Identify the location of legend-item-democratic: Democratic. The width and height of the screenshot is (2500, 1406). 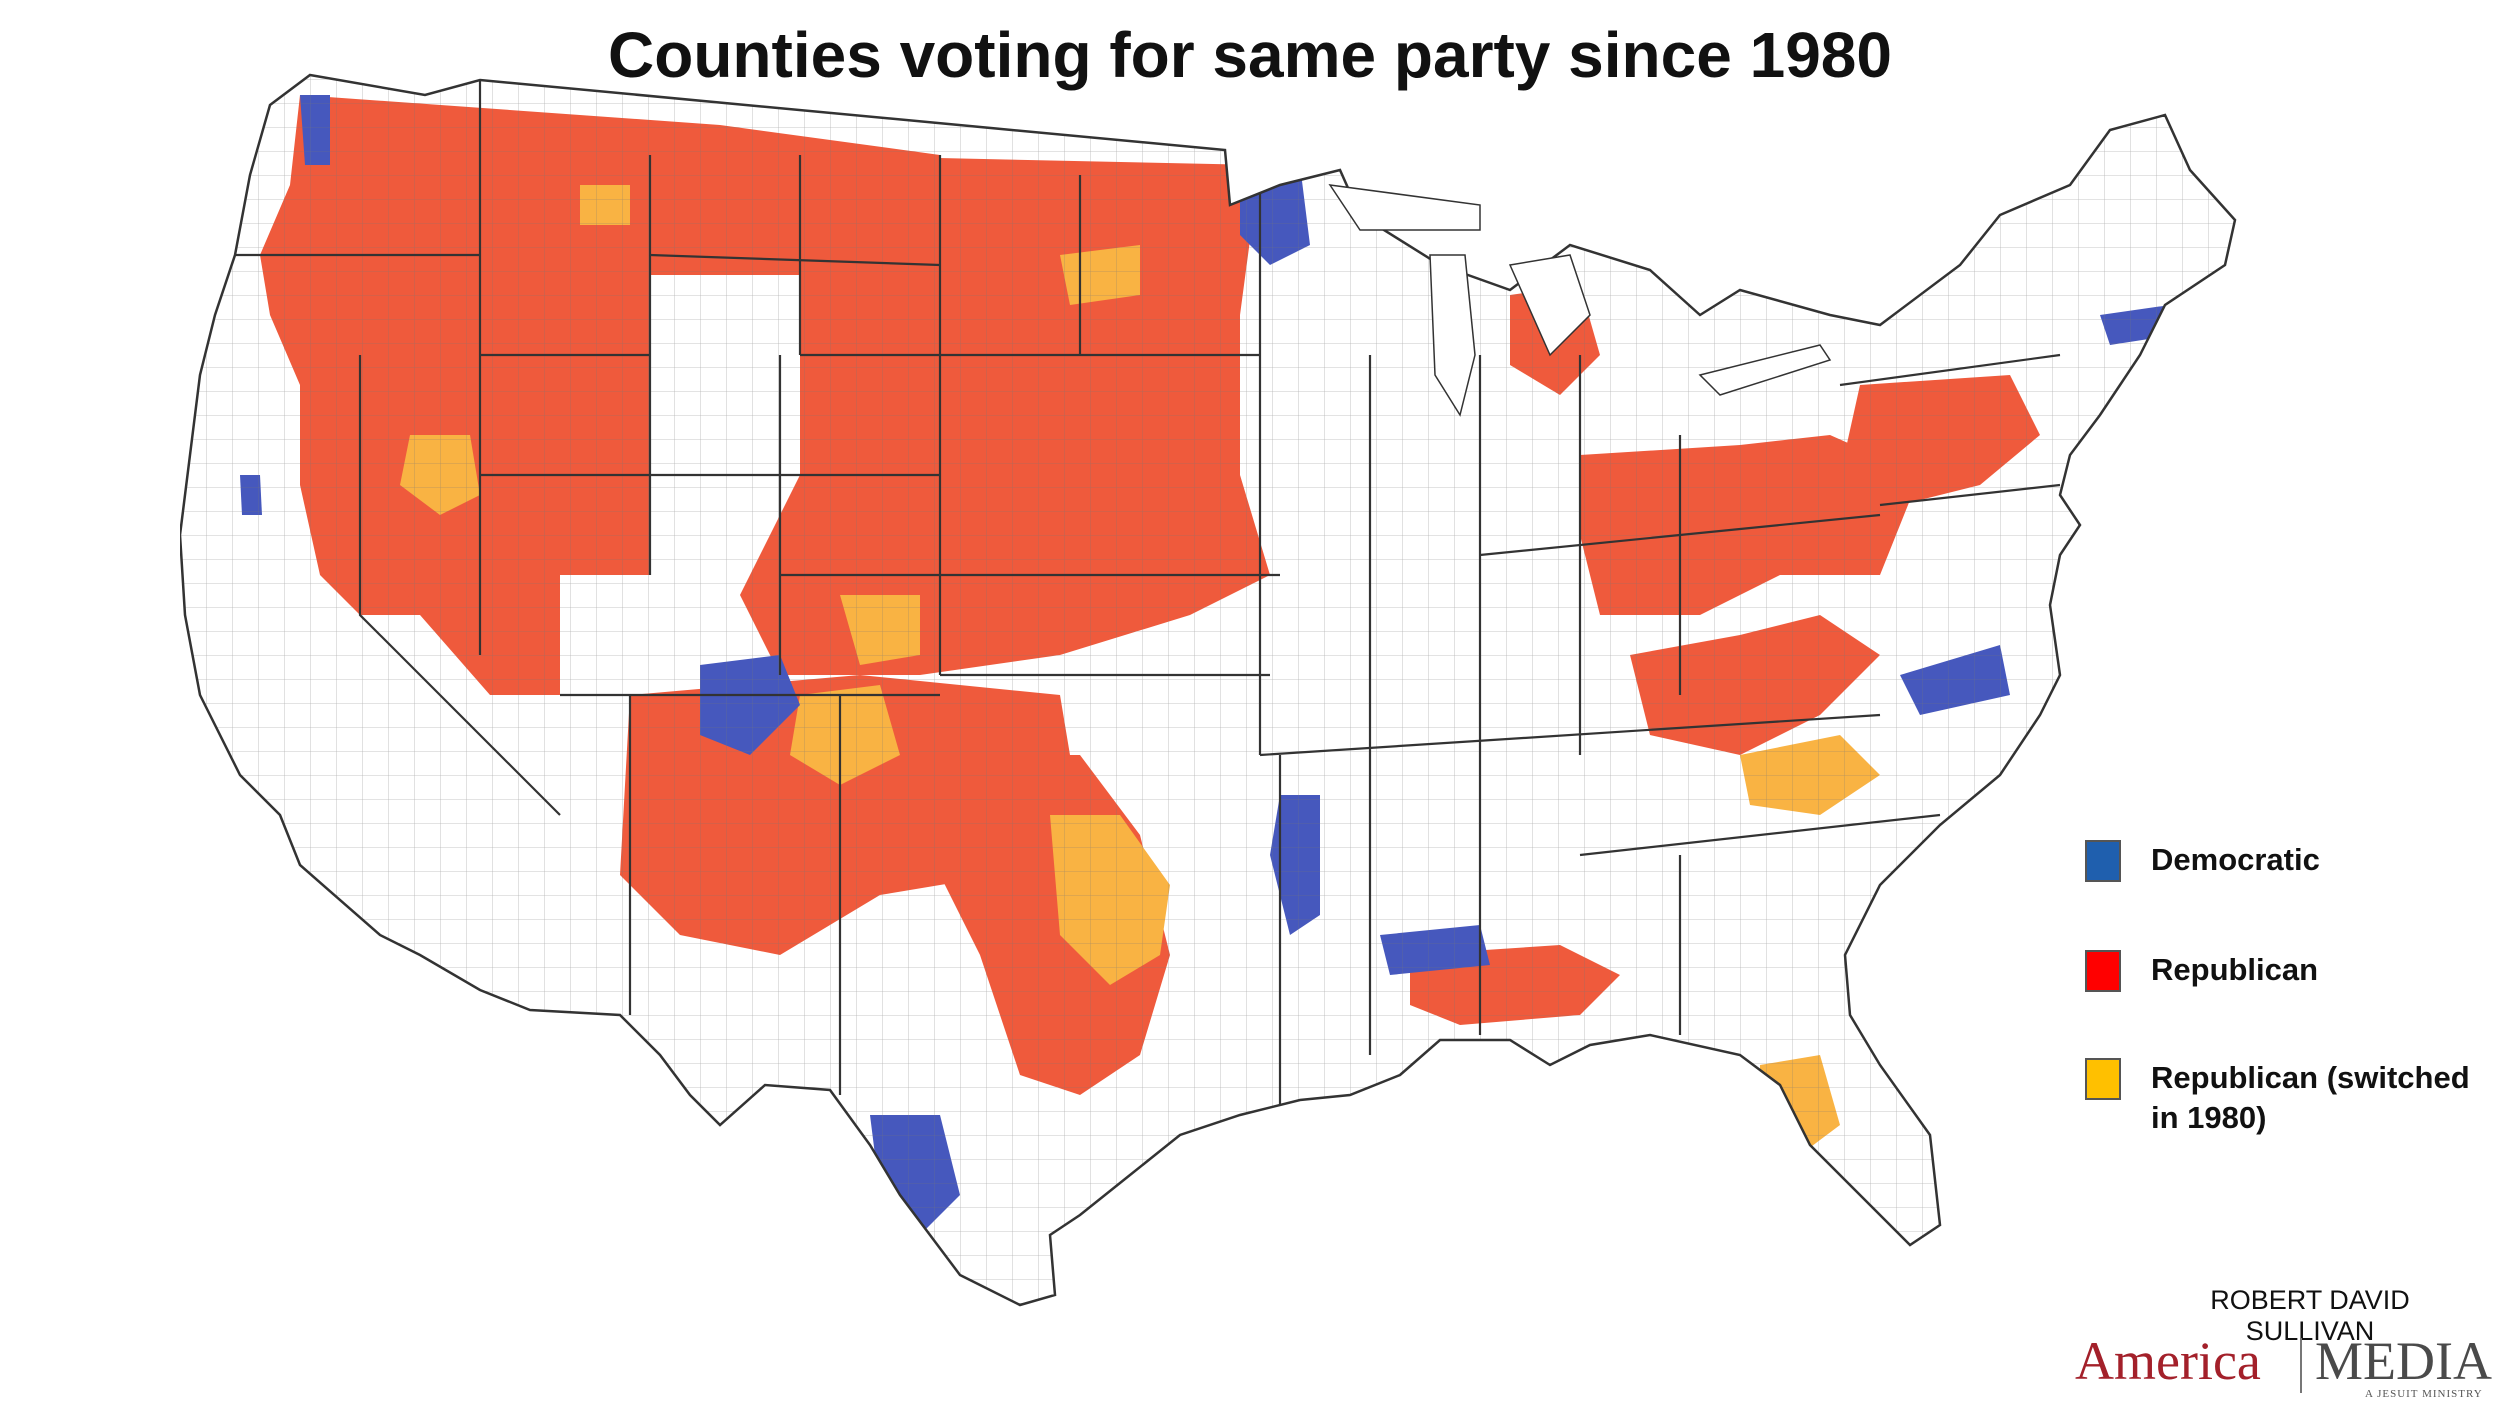
(2202, 861).